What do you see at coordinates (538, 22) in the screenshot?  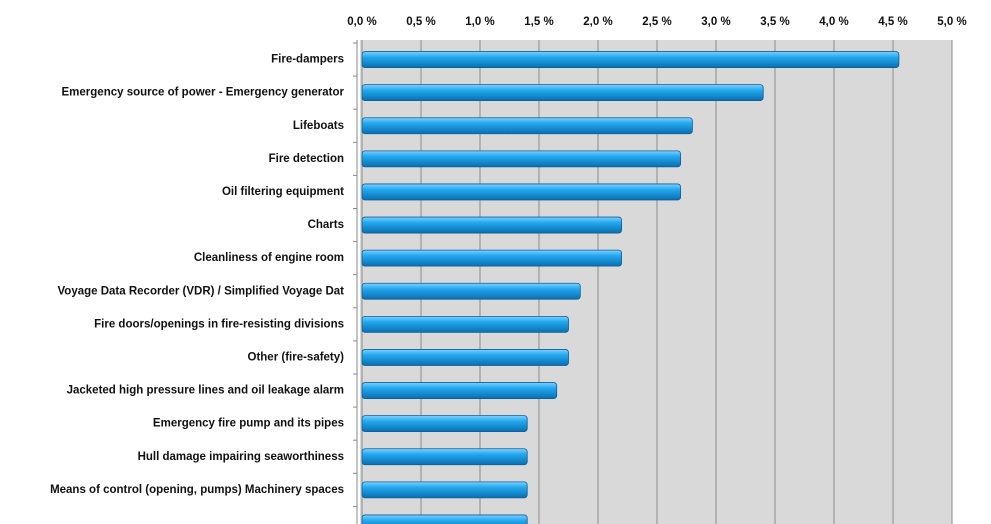 I see `x-tick-label: 1,5 %` at bounding box center [538, 22].